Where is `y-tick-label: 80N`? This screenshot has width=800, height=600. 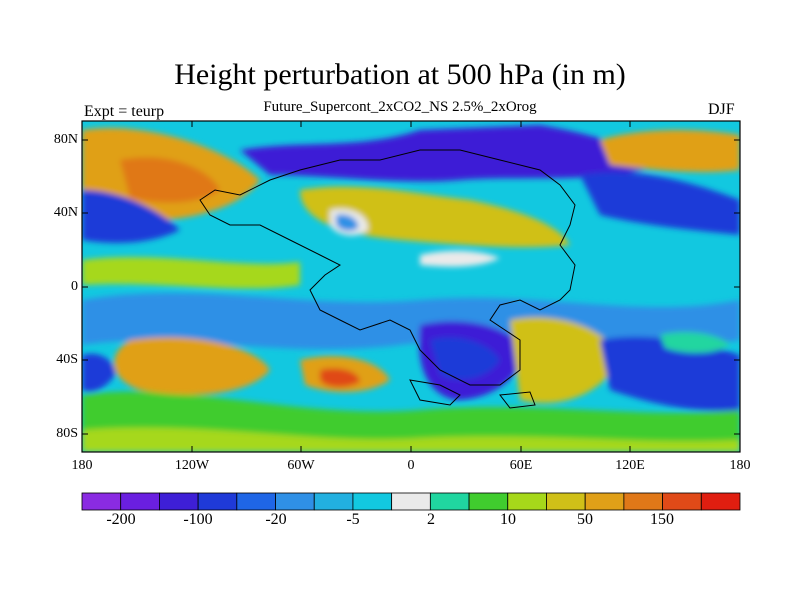
y-tick-label: 80N is located at coordinates (65, 139).